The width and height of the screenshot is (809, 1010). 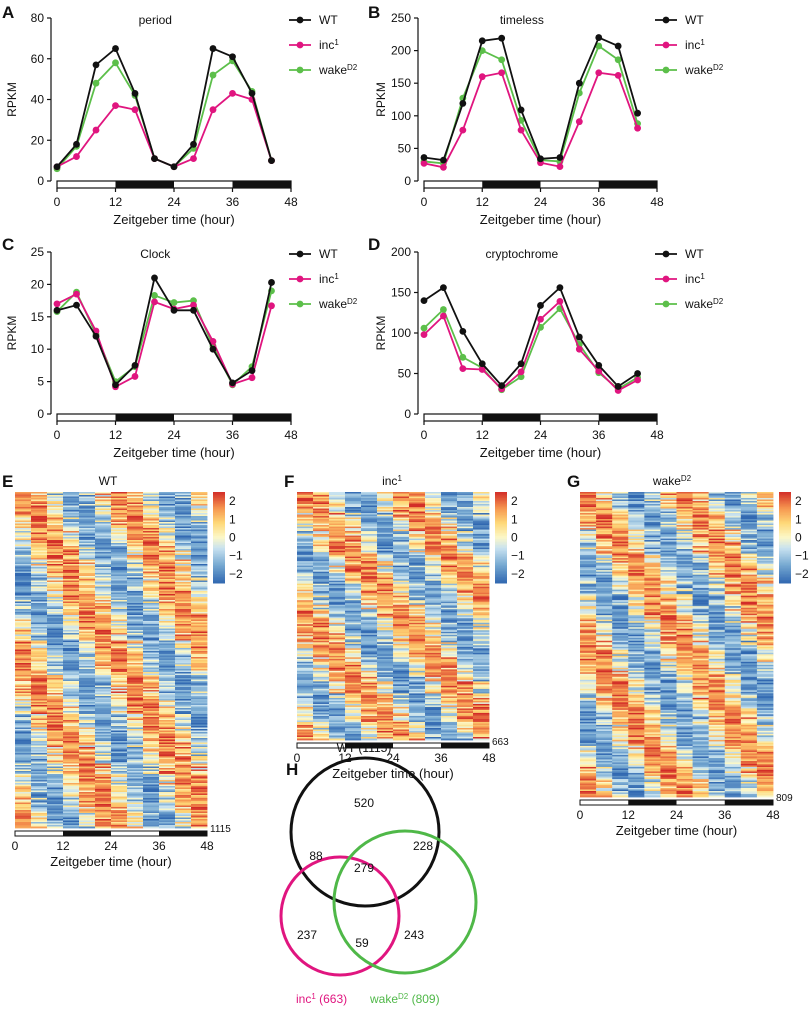 I want to click on x-tick-label: 12, so click(x=63, y=846).